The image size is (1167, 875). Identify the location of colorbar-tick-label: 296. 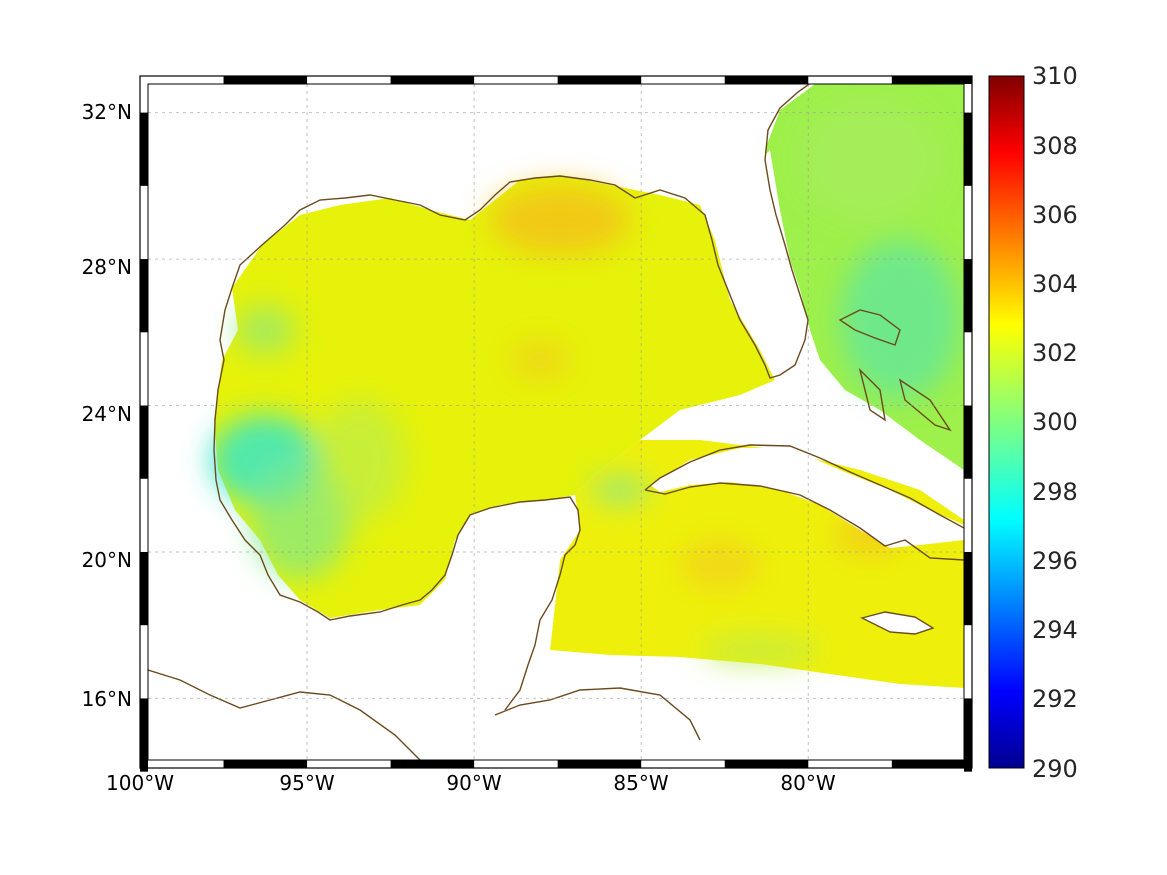
(1055, 561).